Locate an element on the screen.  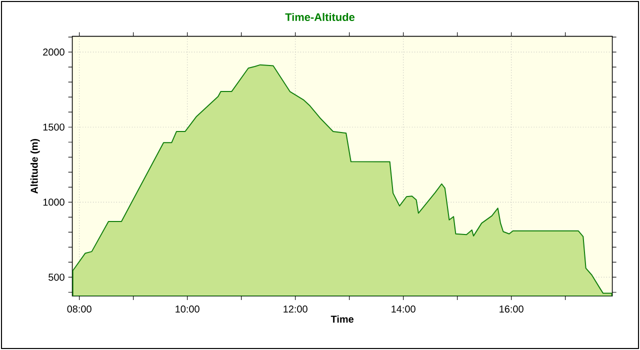
x-tick-label: 14:00 is located at coordinates (404, 309).